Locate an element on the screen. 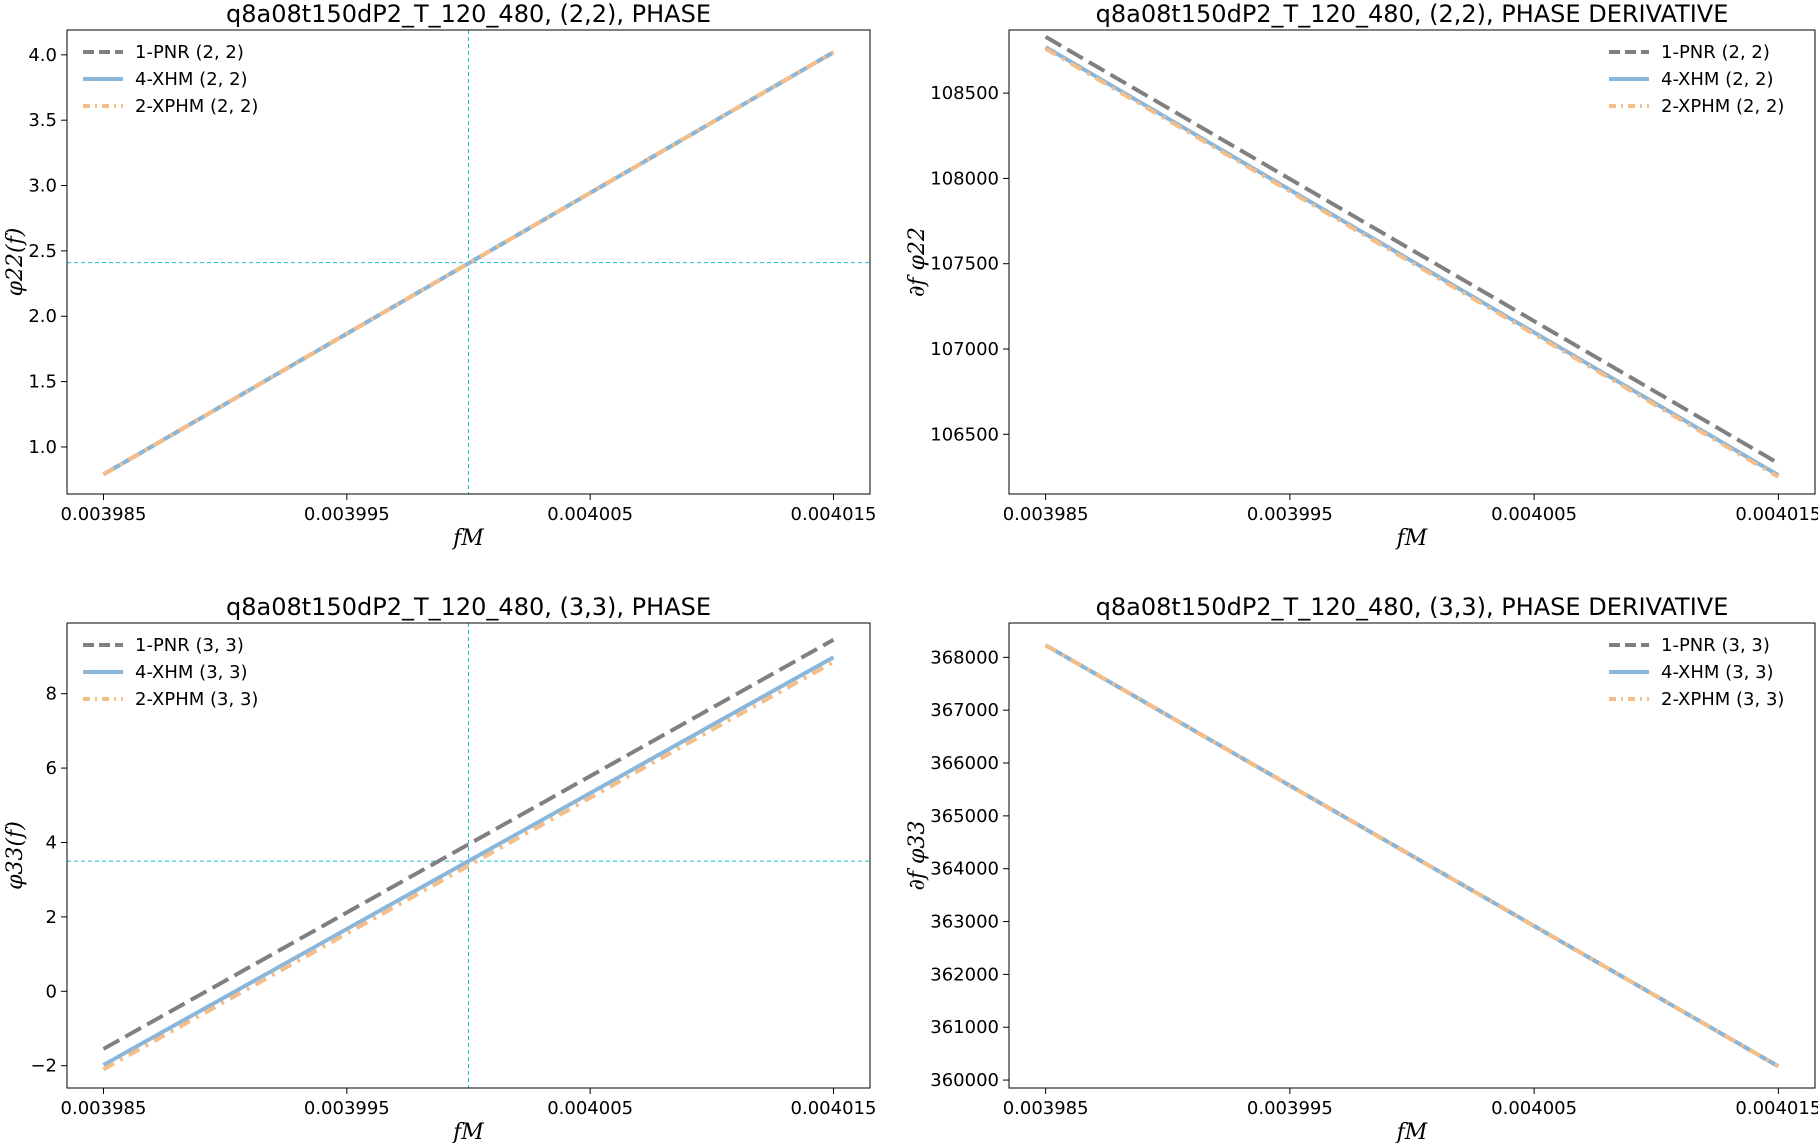 The image size is (1818, 1143). y-tick-label: 8 is located at coordinates (51, 694).